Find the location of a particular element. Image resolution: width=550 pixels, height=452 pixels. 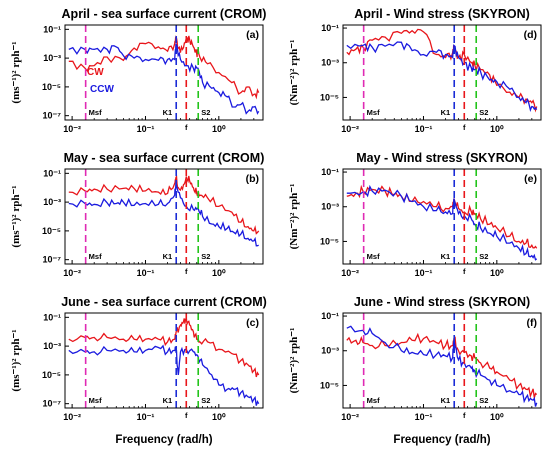

panel-label: (d) is located at coordinates (530, 35).